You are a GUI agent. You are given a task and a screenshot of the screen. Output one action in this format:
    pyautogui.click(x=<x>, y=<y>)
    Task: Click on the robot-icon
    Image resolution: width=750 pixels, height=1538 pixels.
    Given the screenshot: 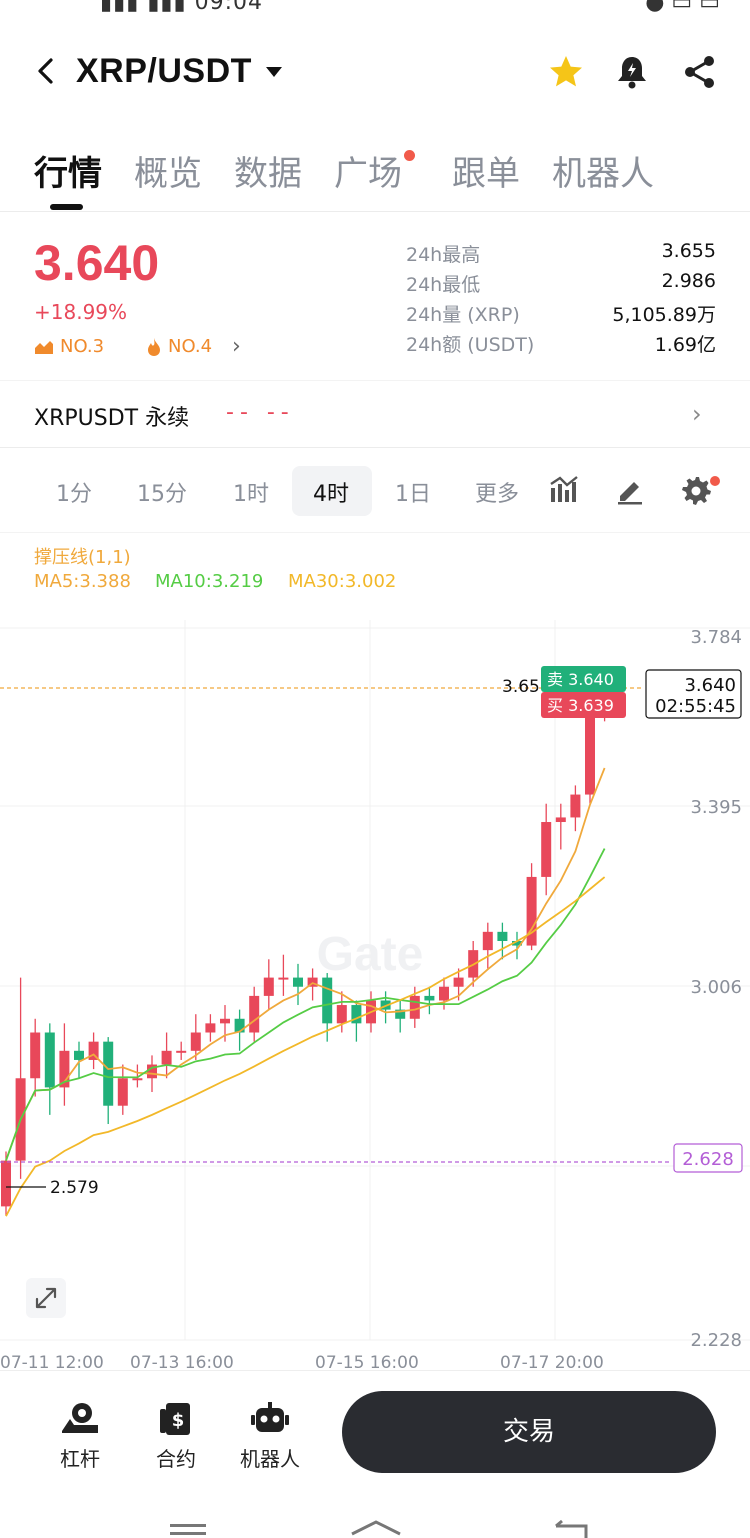 What is the action you would take?
    pyautogui.click(x=270, y=1417)
    